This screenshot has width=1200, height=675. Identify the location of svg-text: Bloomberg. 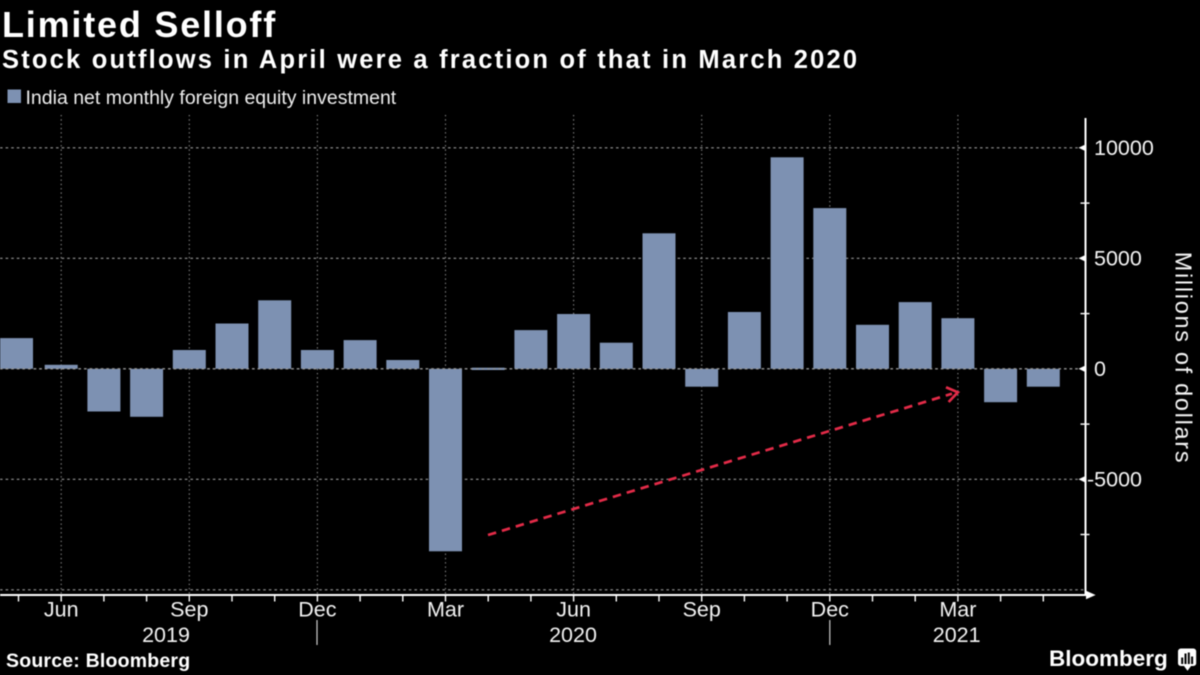
(1108, 658).